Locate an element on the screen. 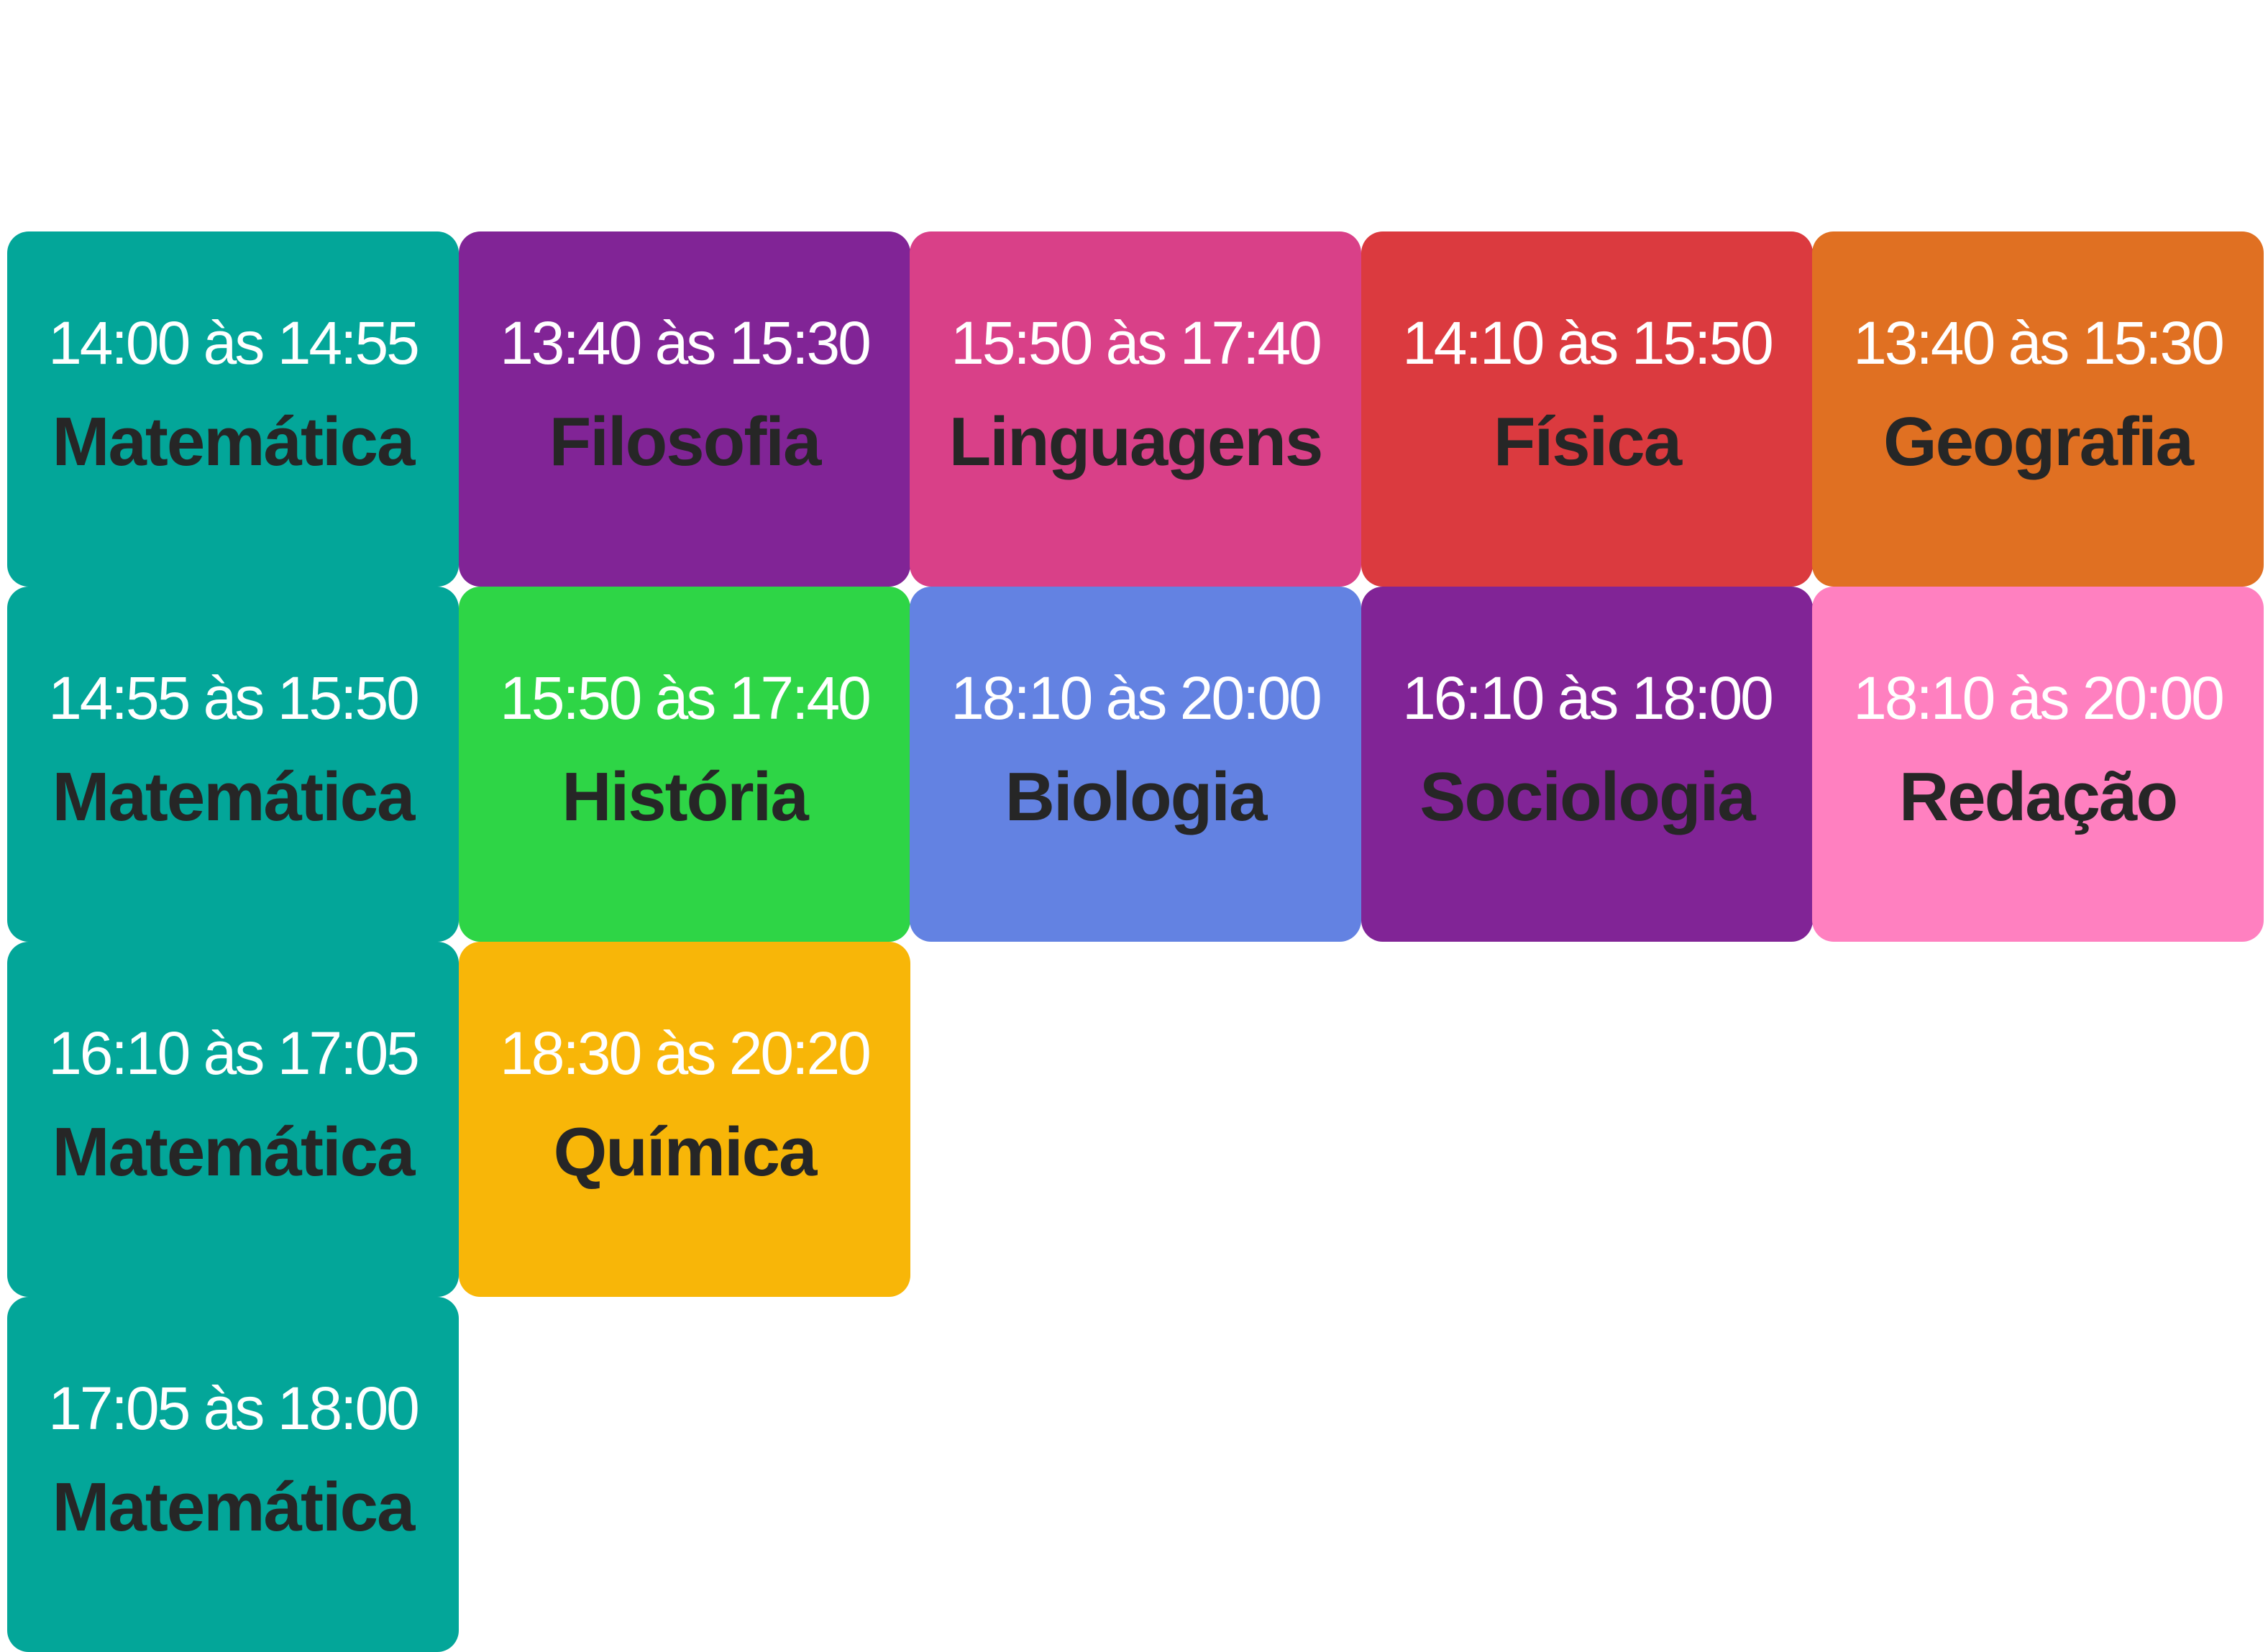 Image resolution: width=2268 pixels, height=1652 pixels. class-card: 13:40 às 15:30 Geografia is located at coordinates (2038, 409).